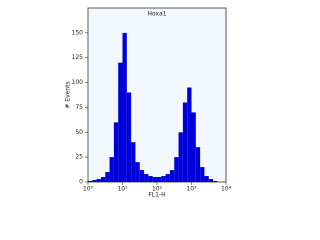 This screenshot has width=320, height=240. Describe the element at coordinates (78, 57) in the screenshot. I see `y-tick-label: 125` at that location.